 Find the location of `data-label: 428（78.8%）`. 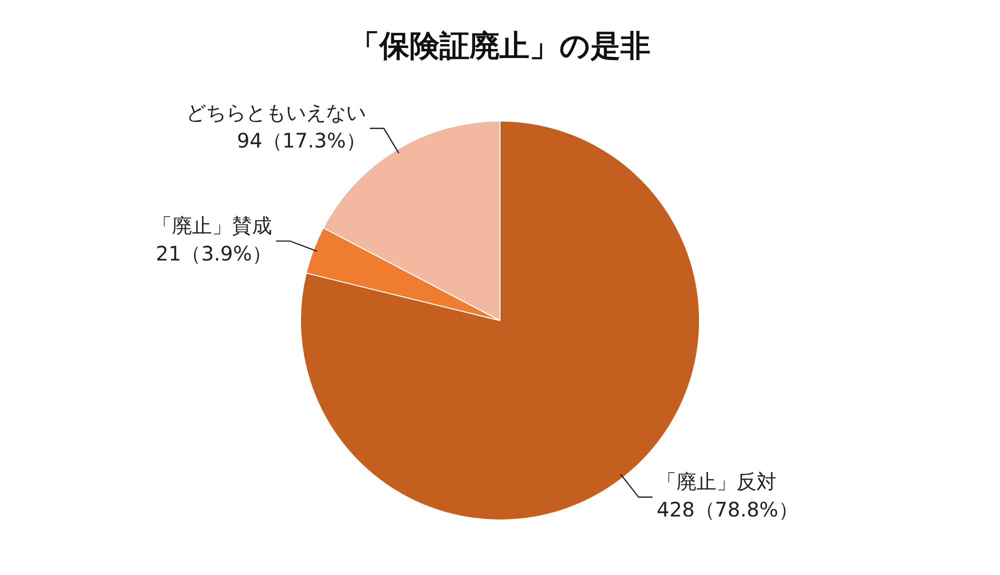

data-label: 428（78.8%） is located at coordinates (727, 509).